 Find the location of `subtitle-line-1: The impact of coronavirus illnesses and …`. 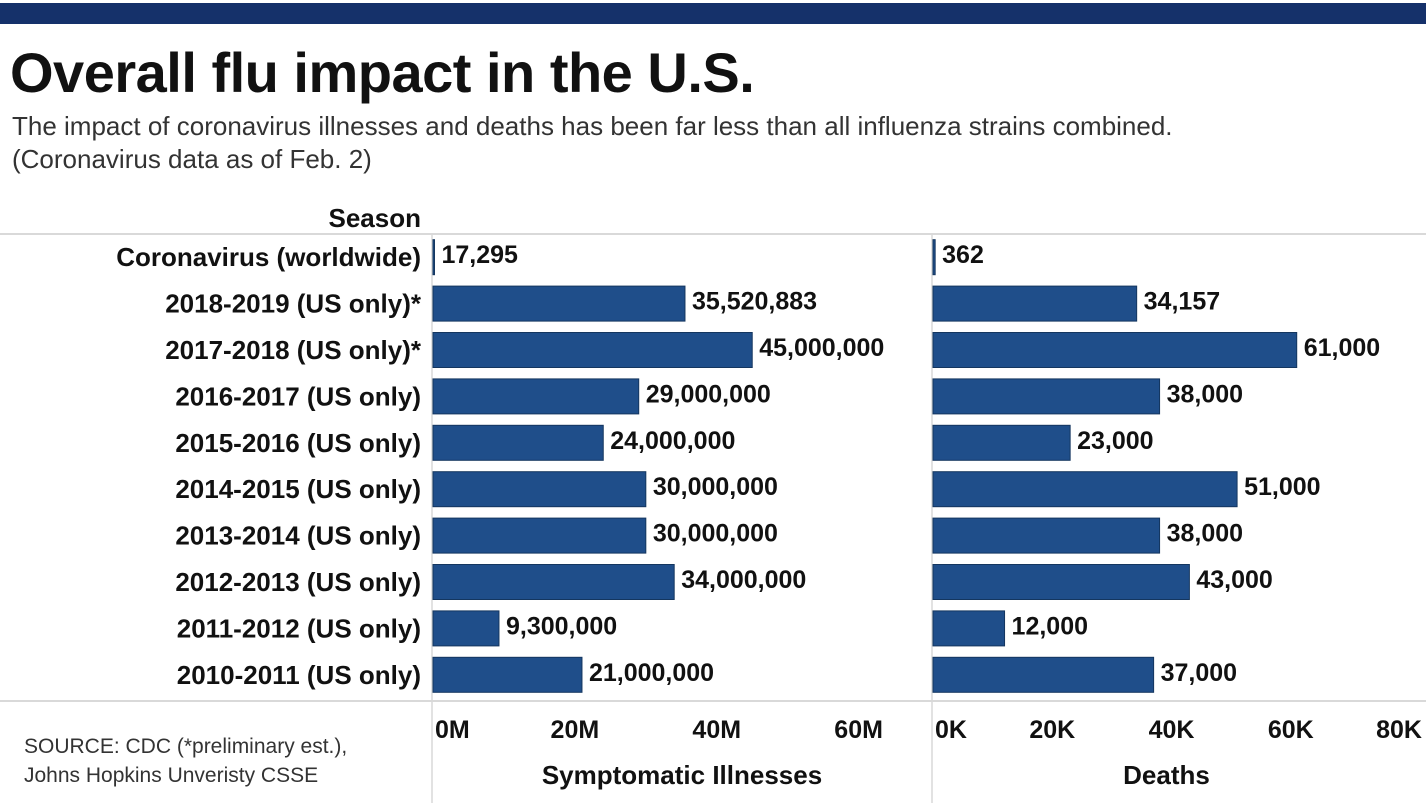

subtitle-line-1: The impact of coronavirus illnesses and … is located at coordinates (592, 126).